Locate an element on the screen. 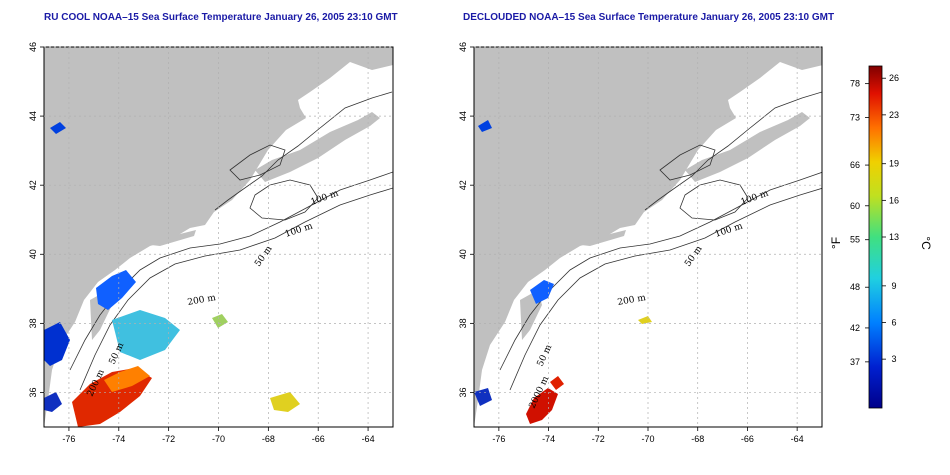 The width and height of the screenshot is (950, 475). sst-yellow-fleck is located at coordinates (645, 320).